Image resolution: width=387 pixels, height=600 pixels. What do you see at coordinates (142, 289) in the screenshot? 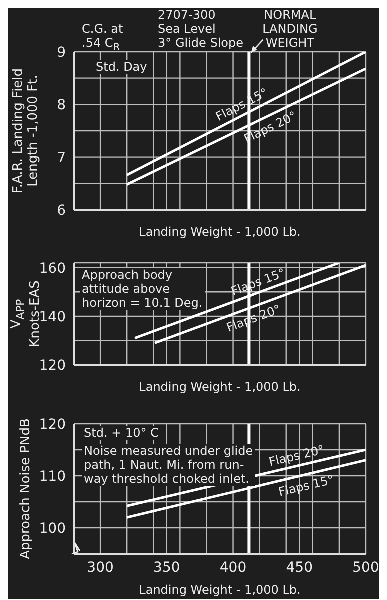
I see `annotation: Approach body attitude above horizon = 10.1 Deg.` at bounding box center [142, 289].